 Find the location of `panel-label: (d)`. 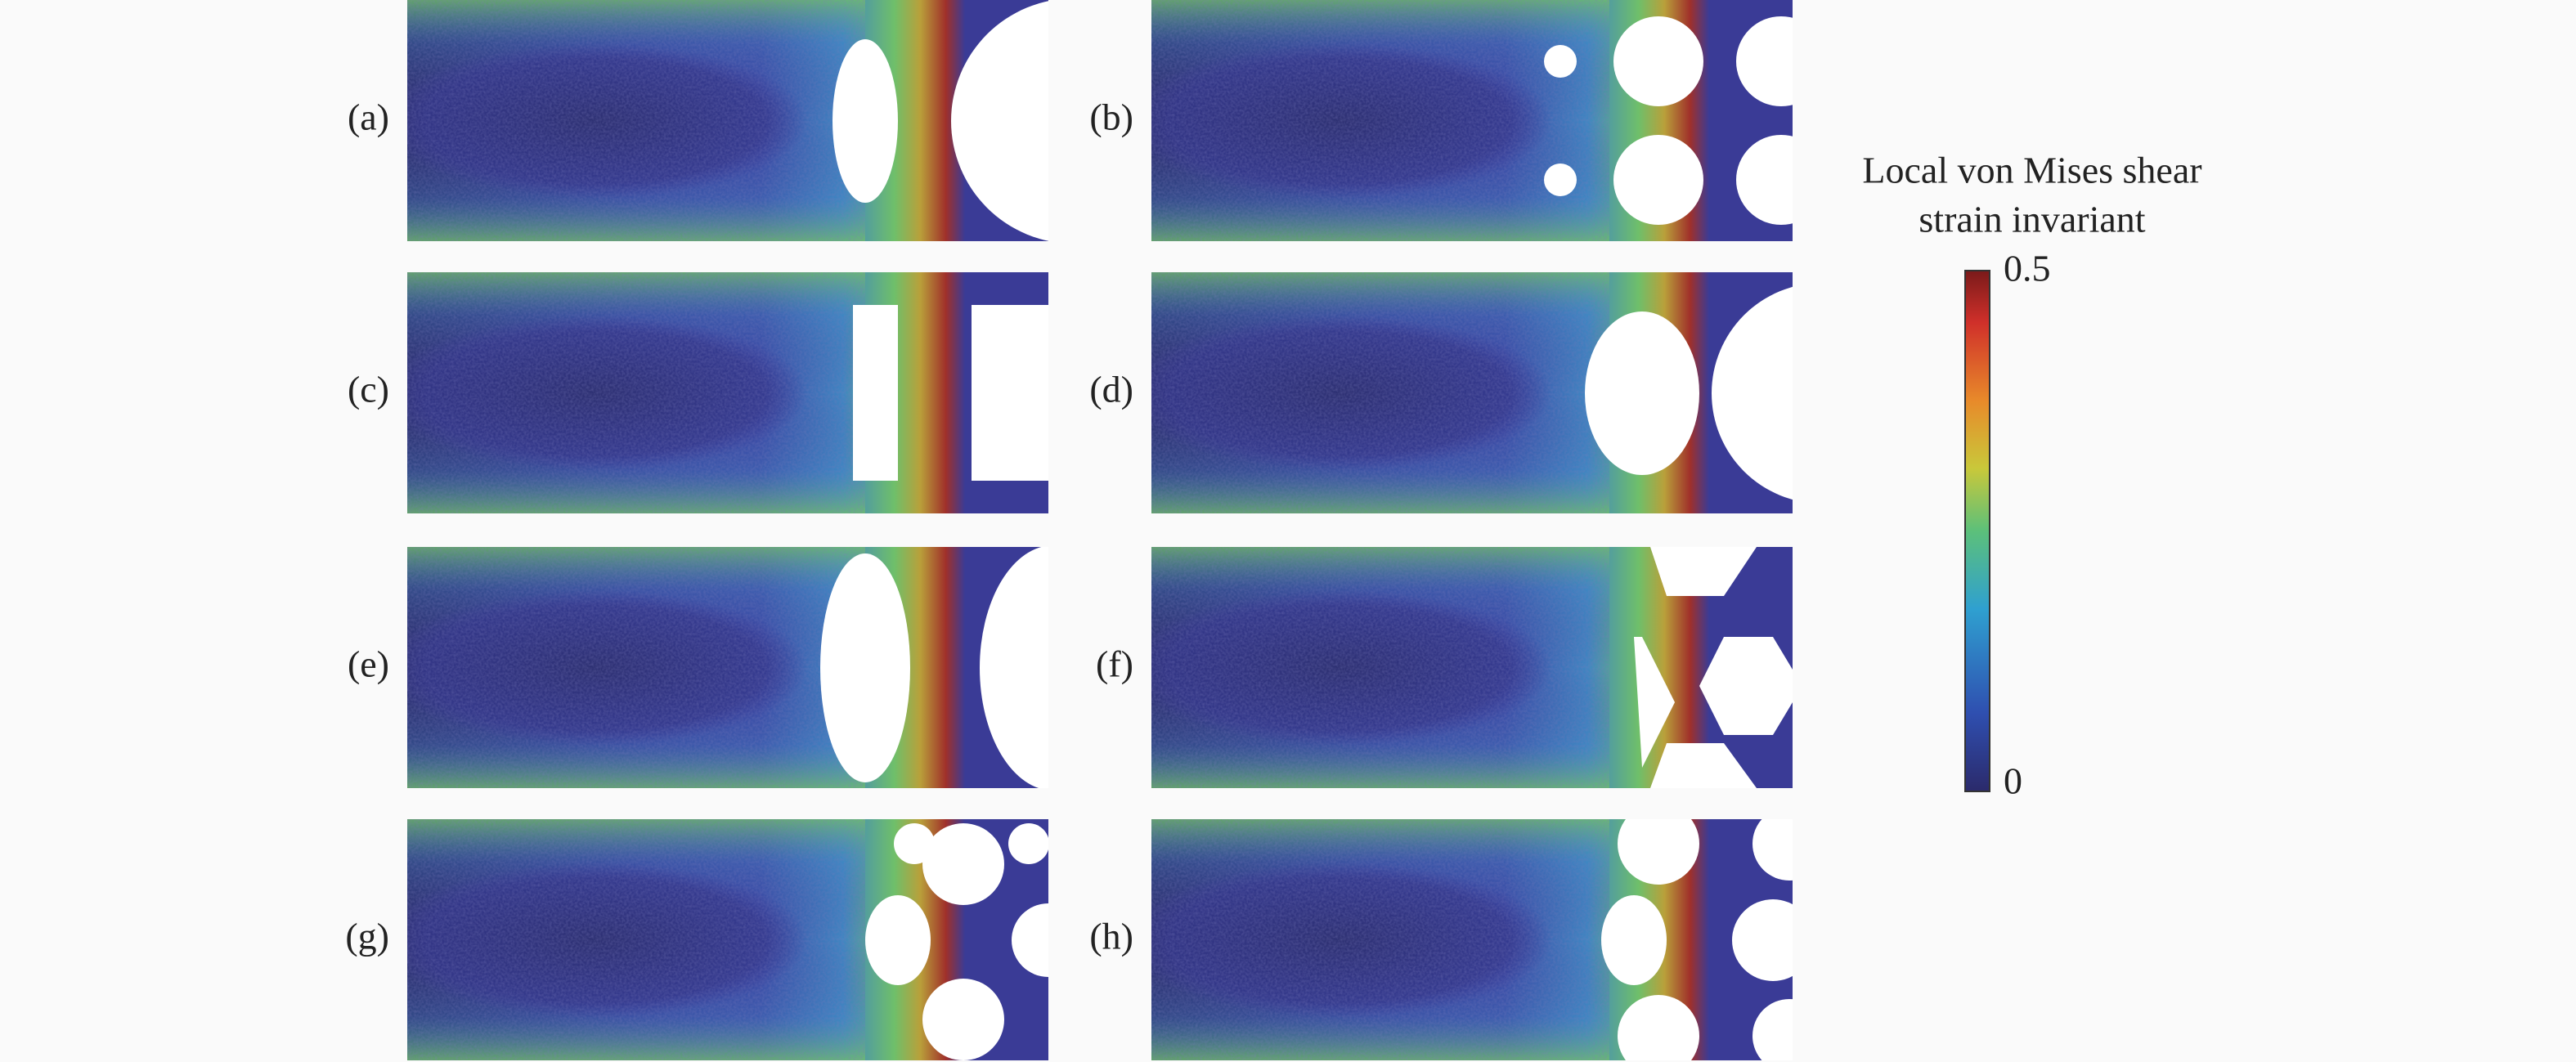

panel-label: (d) is located at coordinates (1111, 390).